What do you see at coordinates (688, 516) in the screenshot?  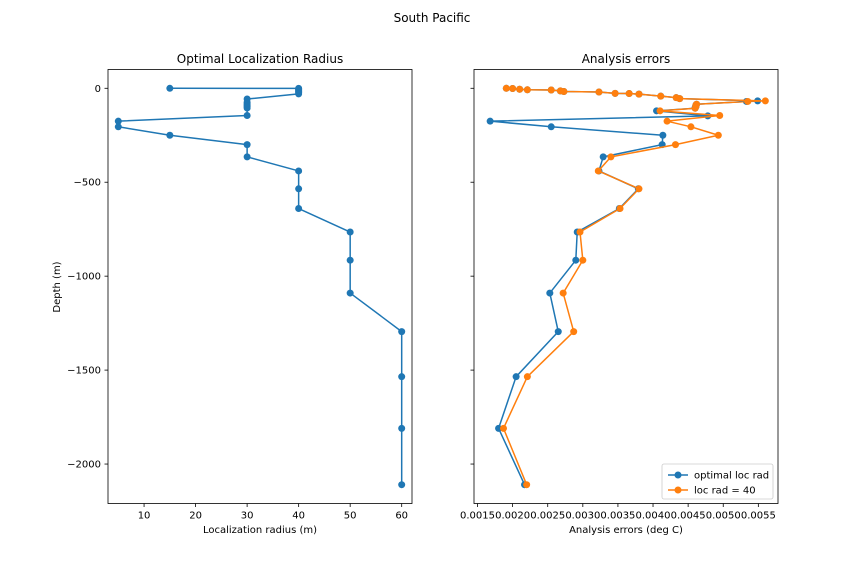 I see `right-x-tick-label: 0.0045` at bounding box center [688, 516].